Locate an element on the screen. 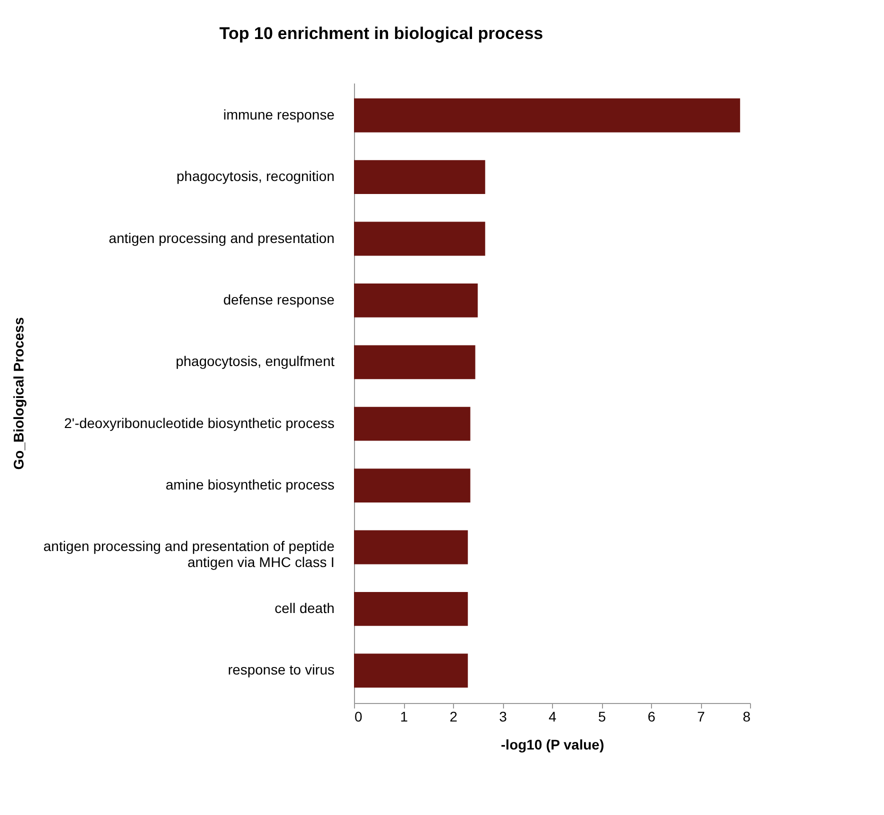 The width and height of the screenshot is (884, 815). y-tick-label: defense response is located at coordinates (279, 299).